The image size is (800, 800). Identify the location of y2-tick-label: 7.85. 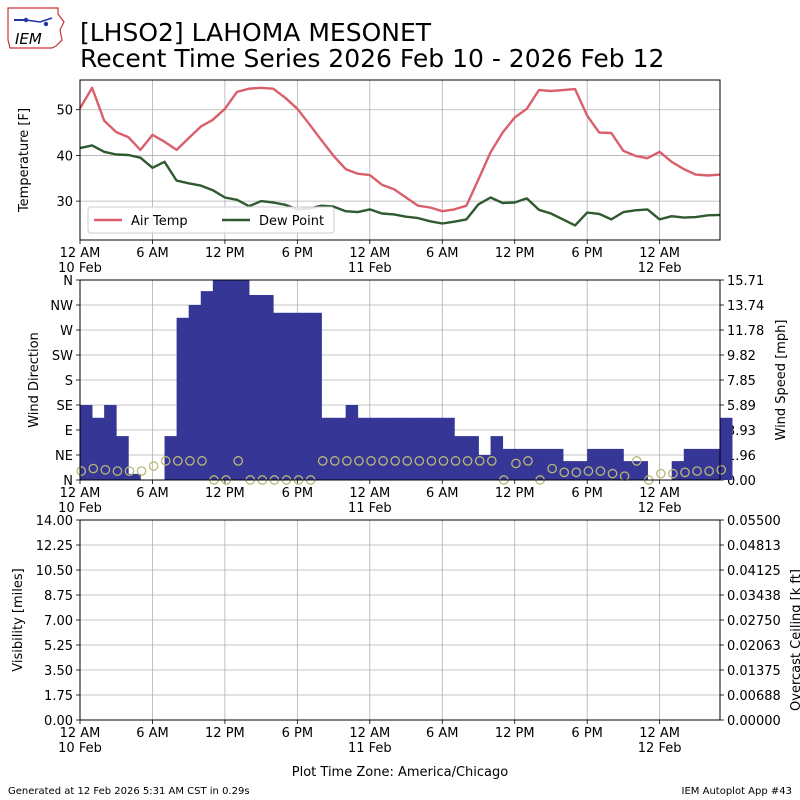
(741, 381).